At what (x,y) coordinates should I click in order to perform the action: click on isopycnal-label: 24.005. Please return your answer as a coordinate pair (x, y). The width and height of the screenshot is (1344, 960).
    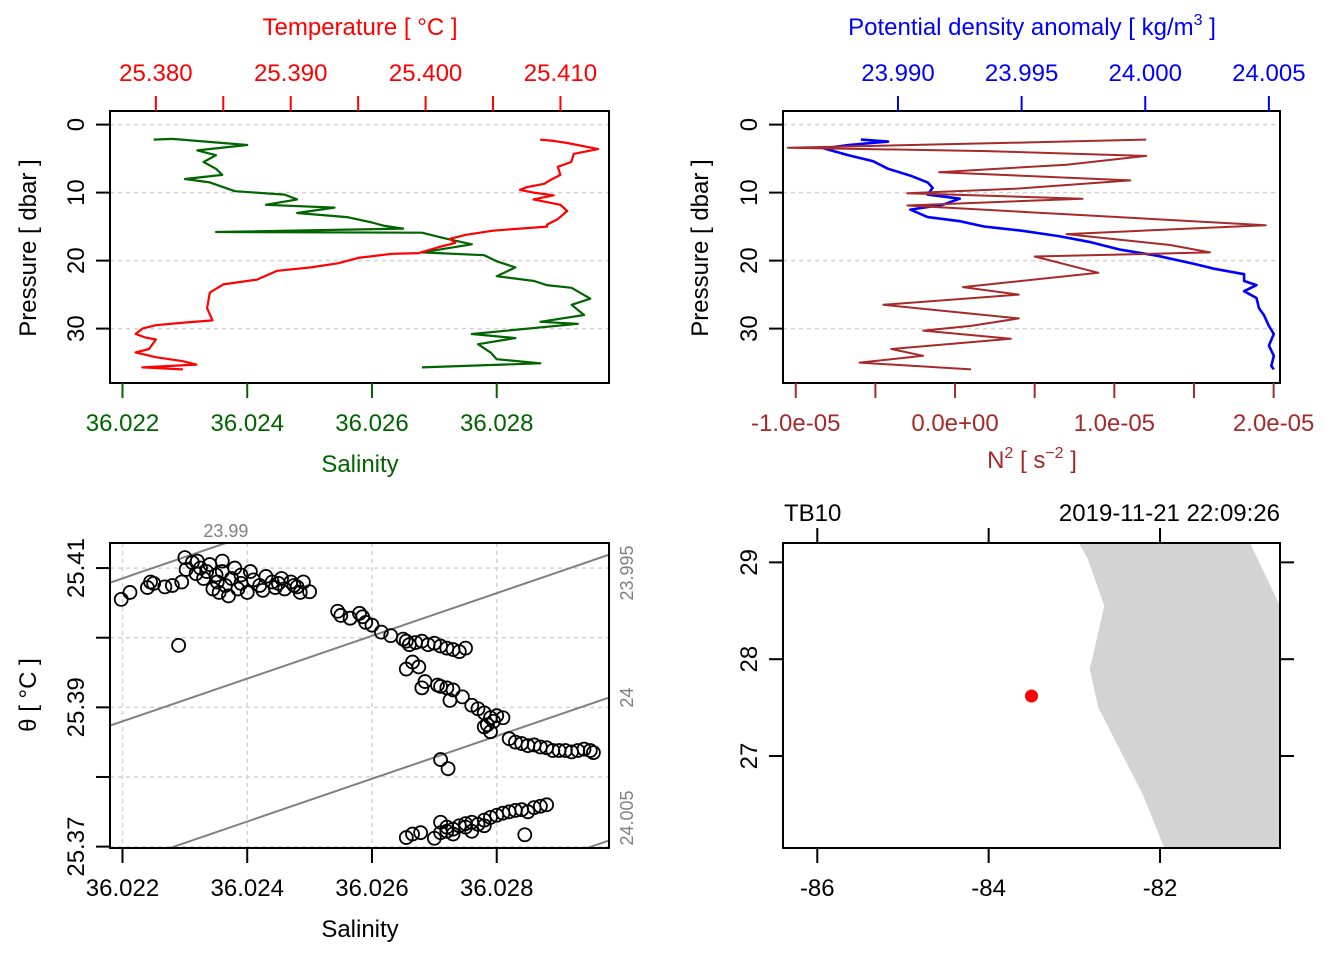
    Looking at the image, I should click on (627, 817).